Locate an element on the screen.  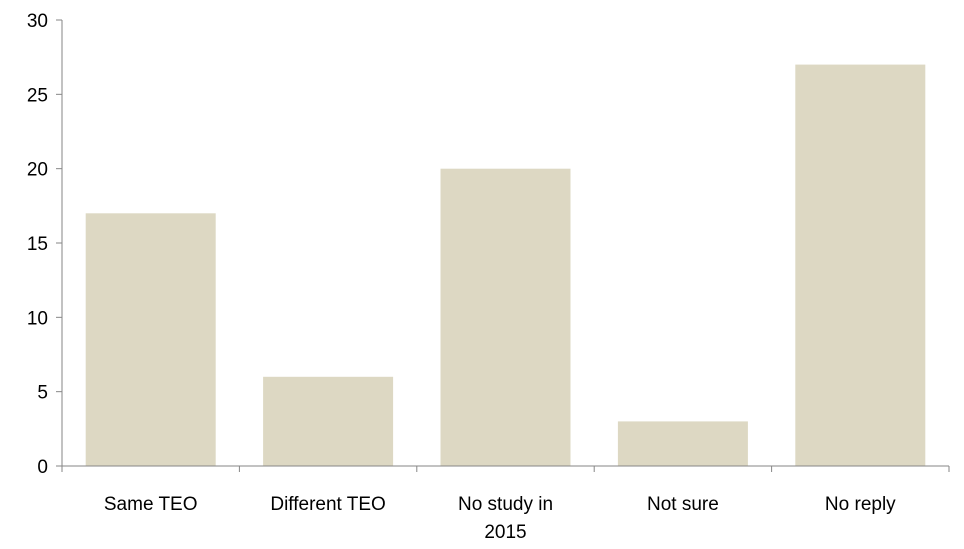
y-tick-label-4: 20 is located at coordinates (37, 170).